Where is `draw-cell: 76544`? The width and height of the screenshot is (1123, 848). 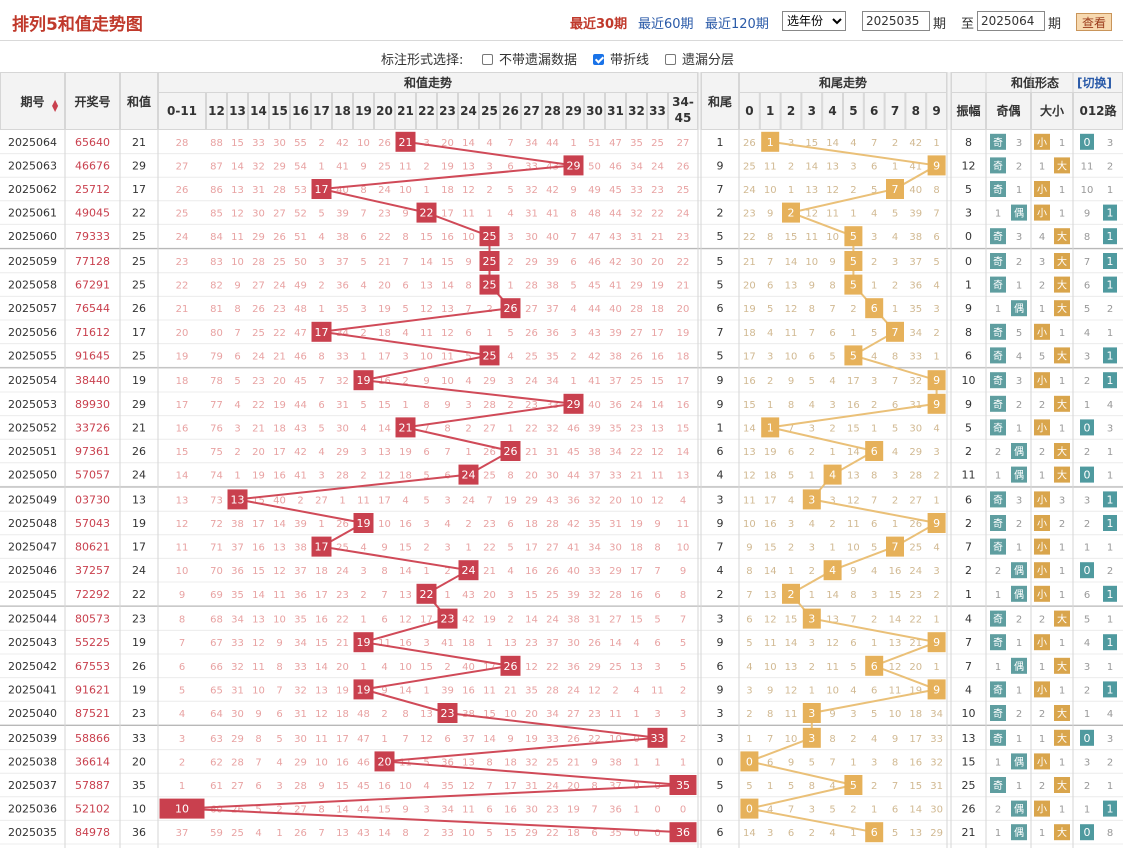 draw-cell: 76544 is located at coordinates (92, 308).